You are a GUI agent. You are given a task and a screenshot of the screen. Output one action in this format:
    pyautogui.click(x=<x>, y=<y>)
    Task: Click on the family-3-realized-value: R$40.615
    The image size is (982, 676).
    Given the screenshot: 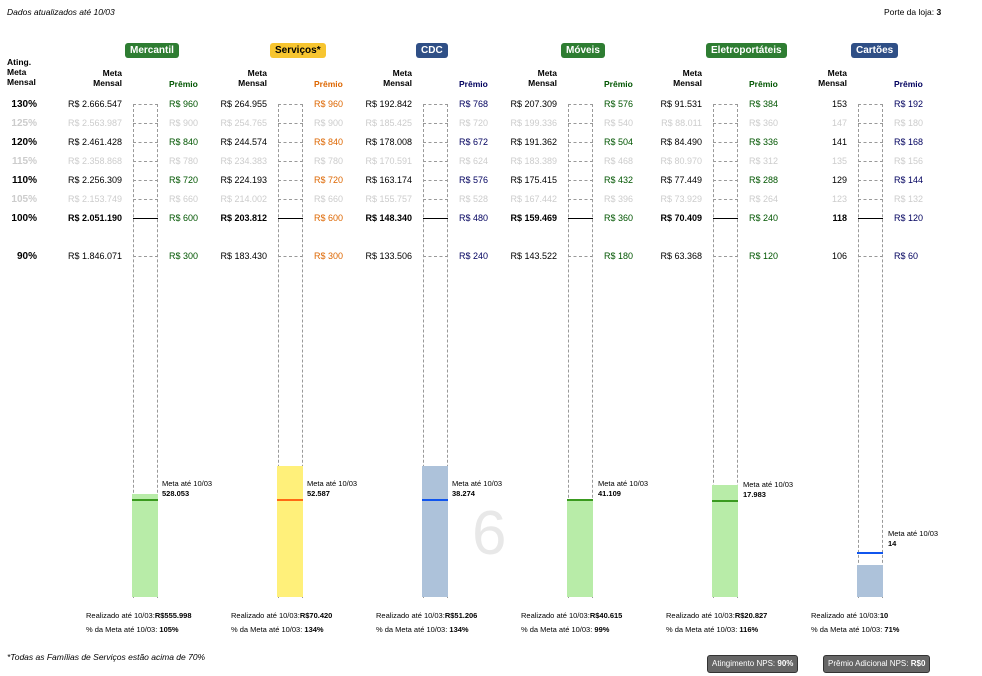 What is the action you would take?
    pyautogui.click(x=606, y=615)
    